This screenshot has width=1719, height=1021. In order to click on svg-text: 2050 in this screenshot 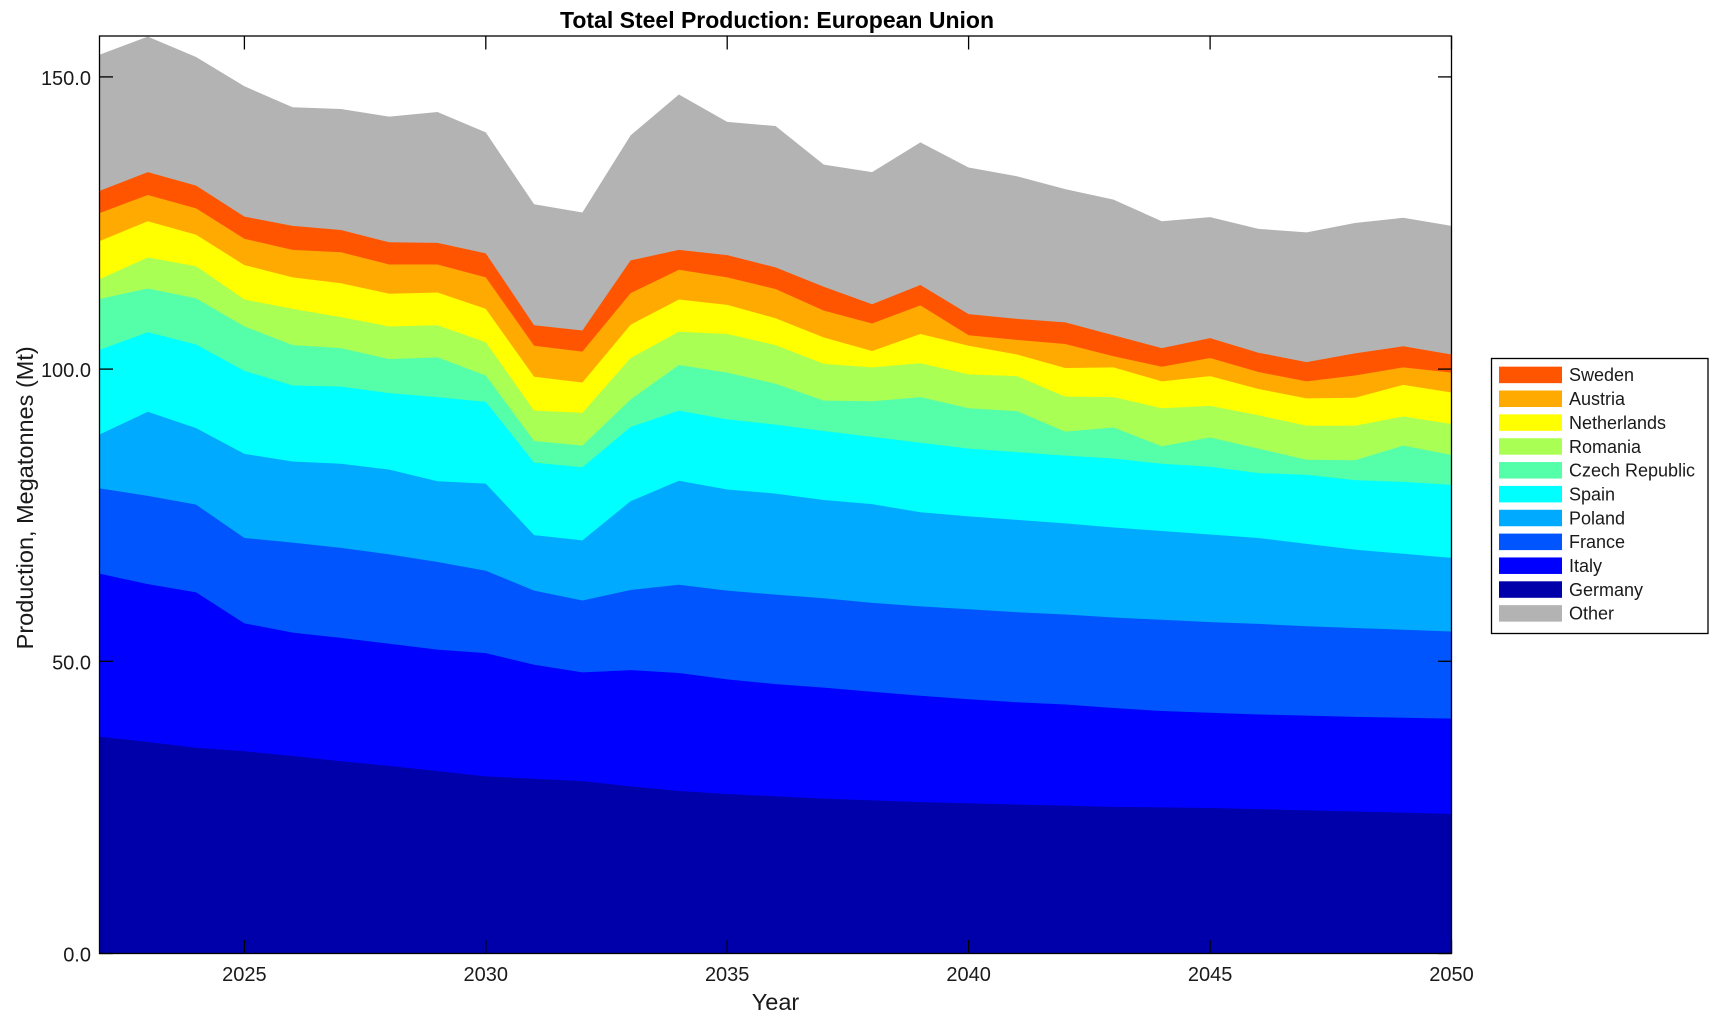, I will do `click(1451, 975)`.